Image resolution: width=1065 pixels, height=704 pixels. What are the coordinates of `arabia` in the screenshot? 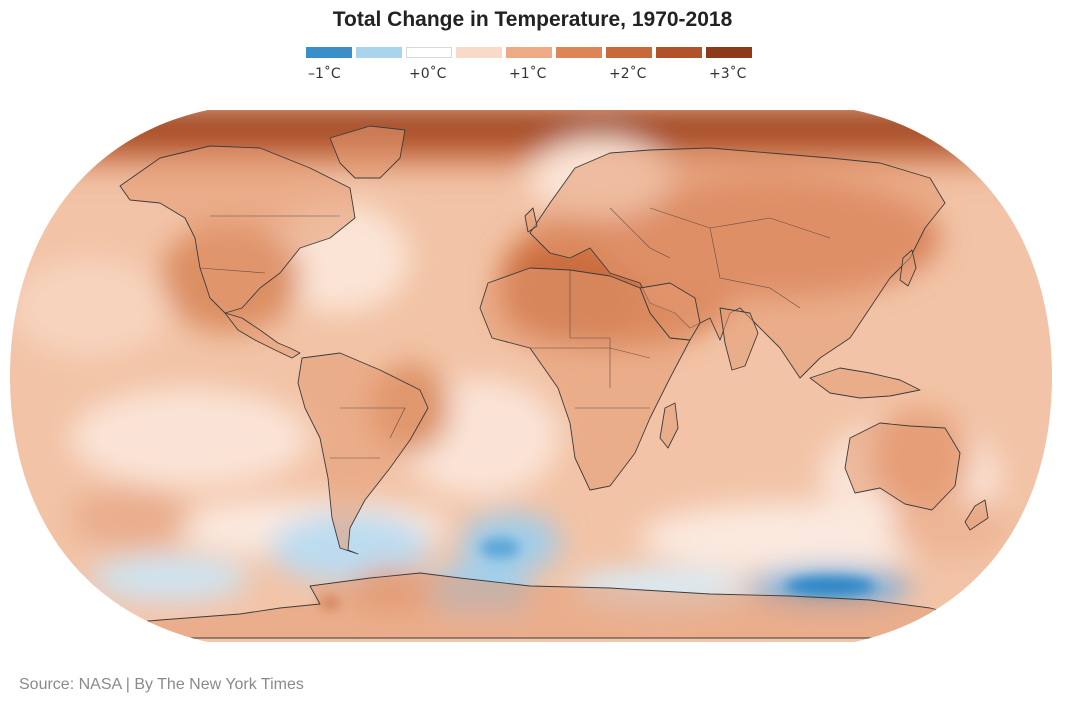 It's located at (670, 311).